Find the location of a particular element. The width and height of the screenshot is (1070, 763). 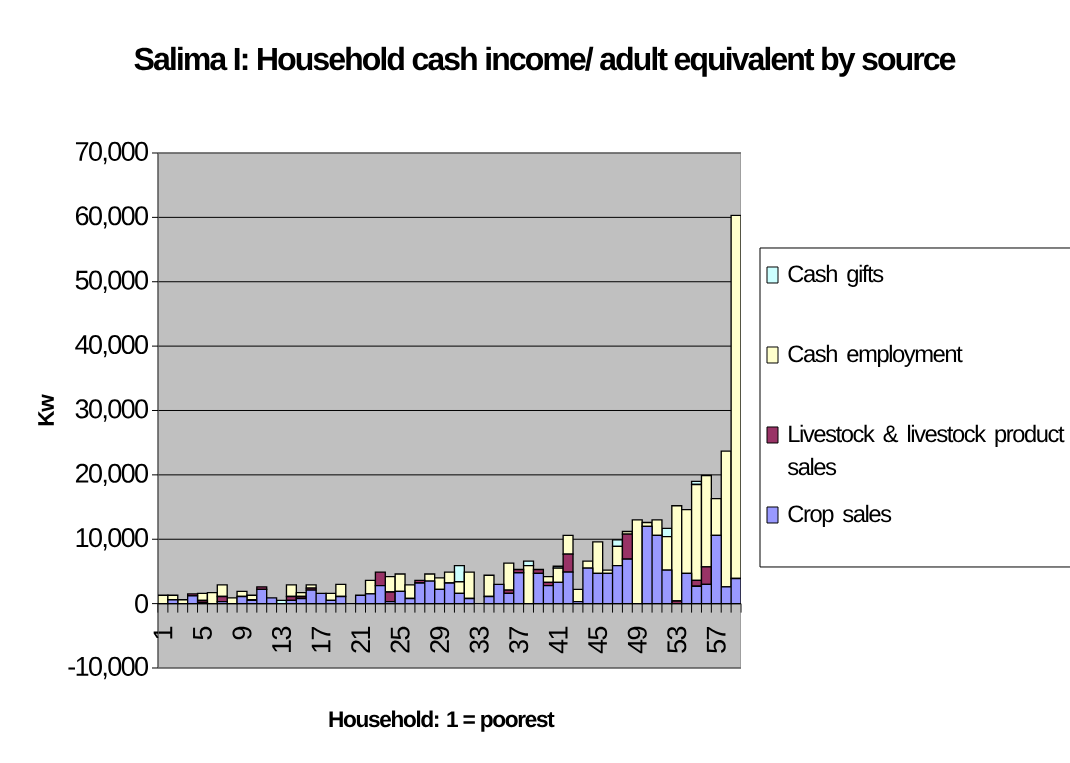

legend-label: Crop sales is located at coordinates (840, 515).